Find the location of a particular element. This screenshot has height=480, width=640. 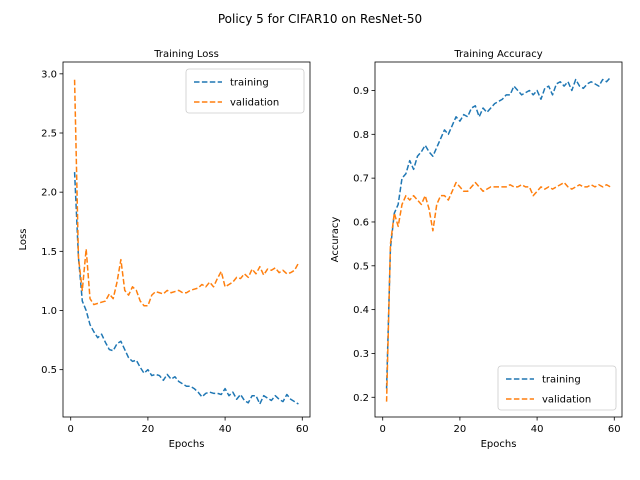

loss-x-tick-label: 20 is located at coordinates (148, 429).